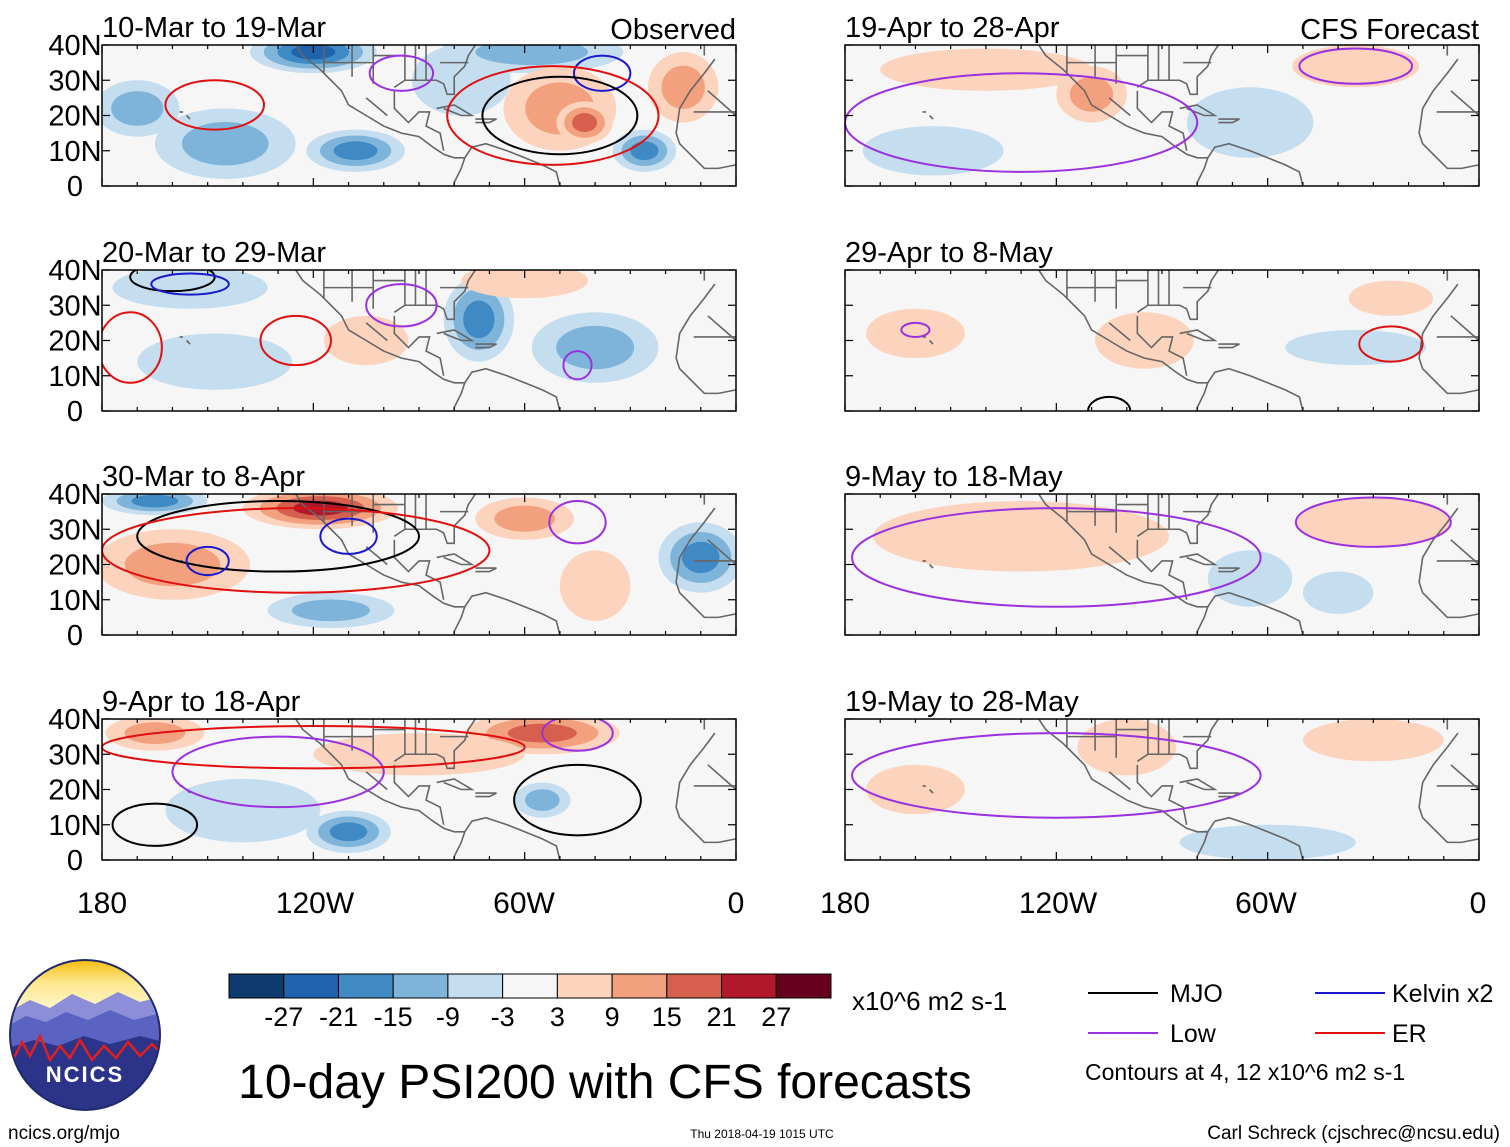  I want to click on colorbar-tick-label: -21, so click(338, 1017).